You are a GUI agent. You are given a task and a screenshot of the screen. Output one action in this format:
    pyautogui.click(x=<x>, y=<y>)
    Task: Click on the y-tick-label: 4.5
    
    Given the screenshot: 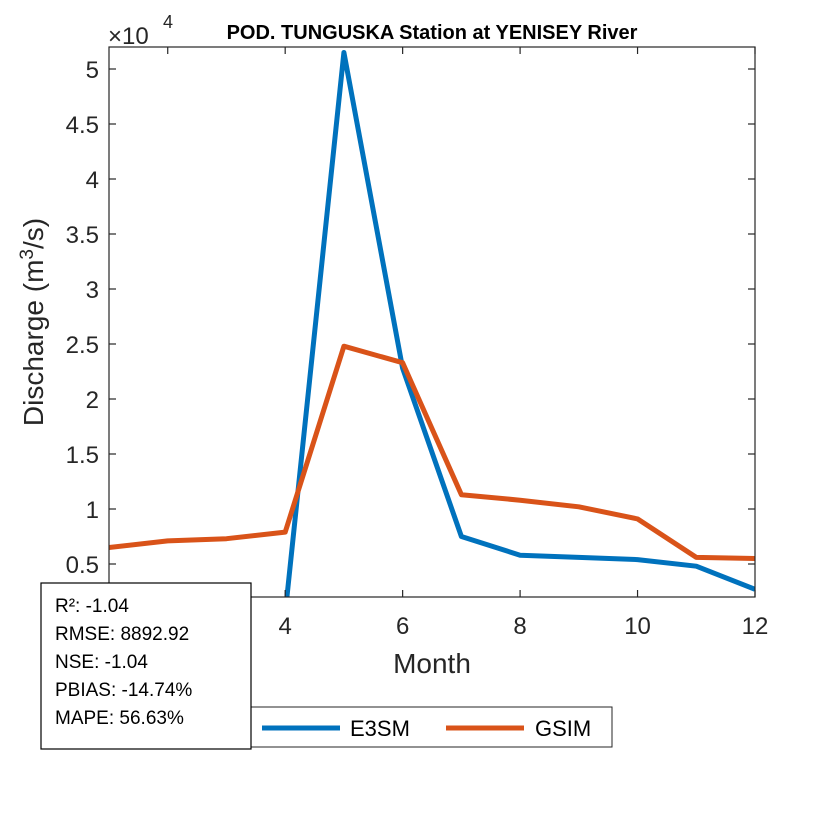 What is the action you would take?
    pyautogui.click(x=82, y=125)
    